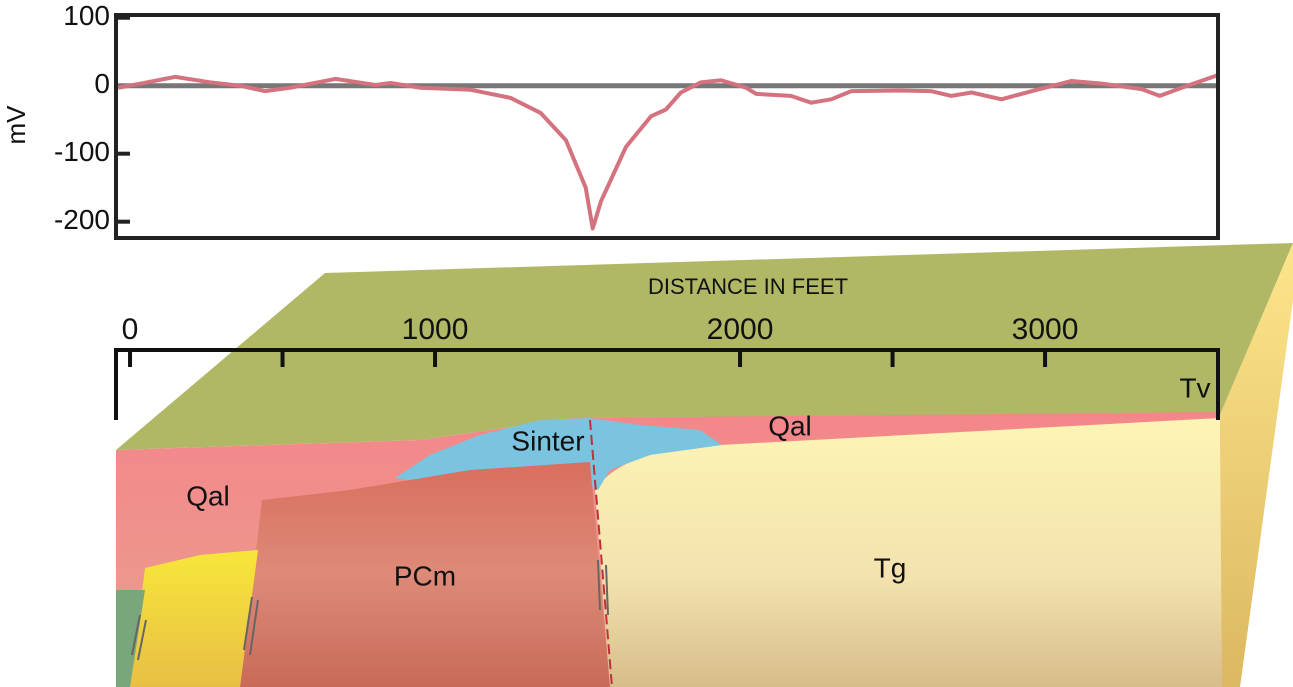 The image size is (1293, 687). What do you see at coordinates (16, 125) in the screenshot?
I see `y-axis-title: mV` at bounding box center [16, 125].